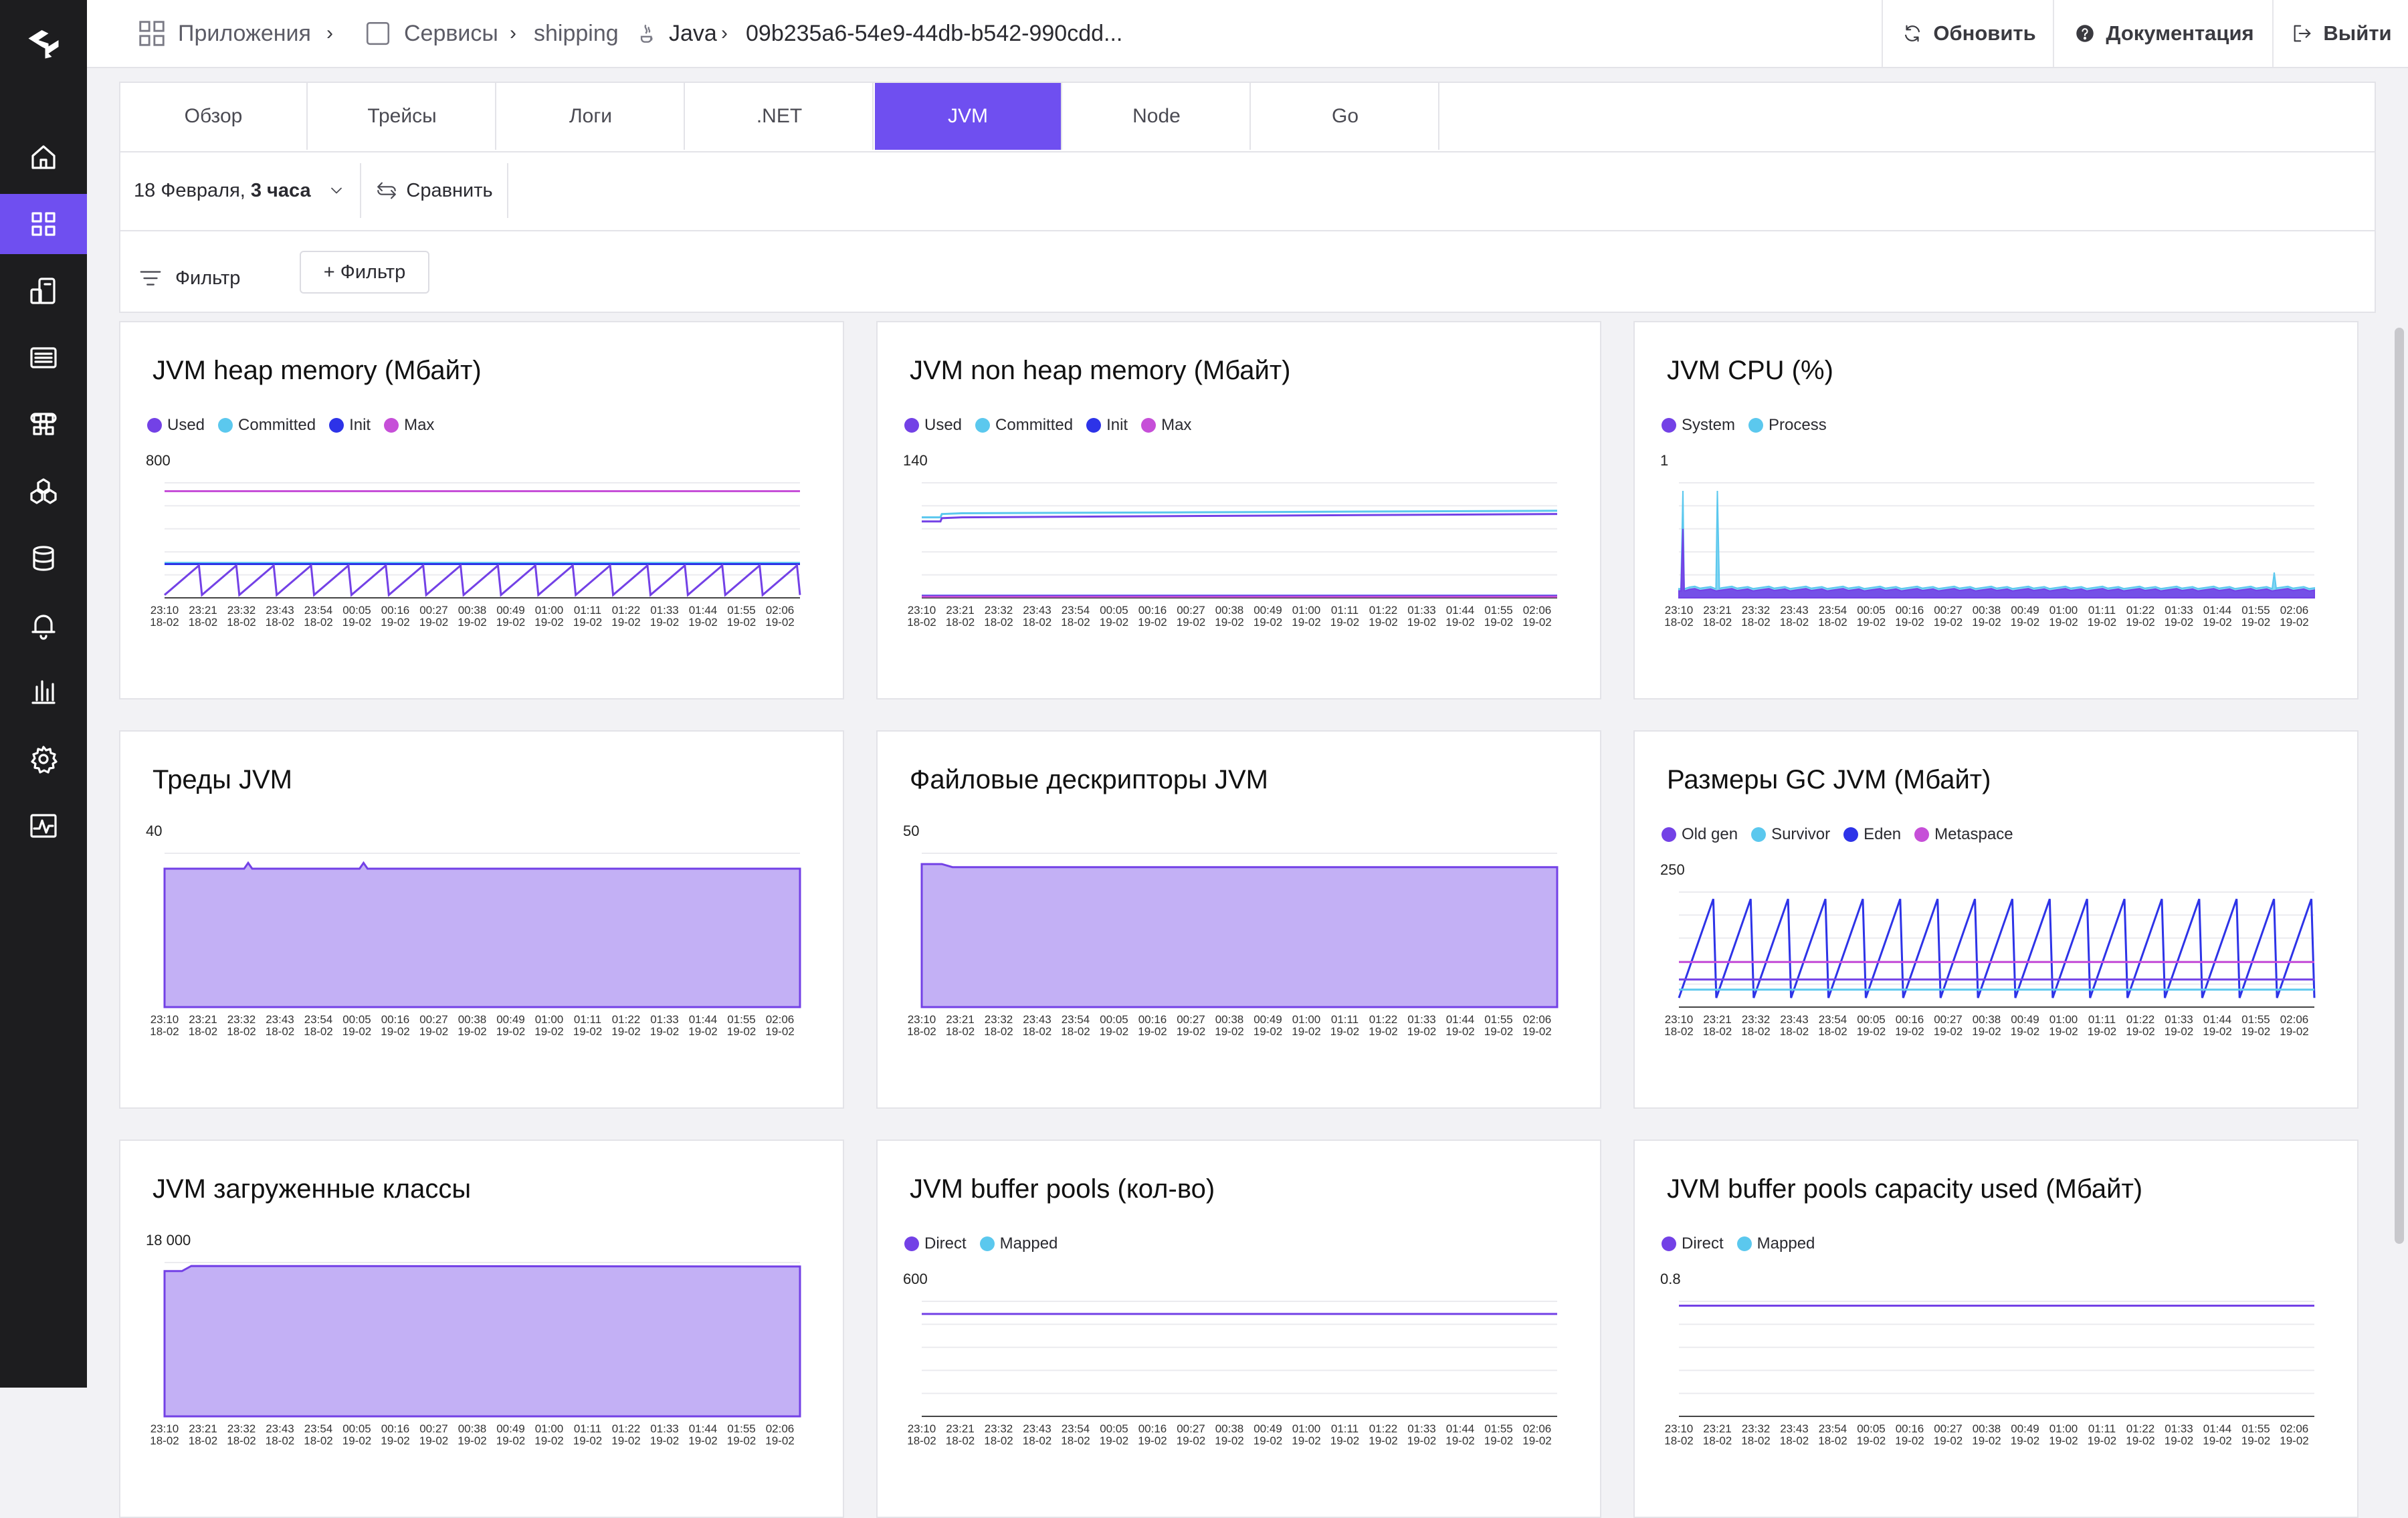 The height and width of the screenshot is (1518, 2408). What do you see at coordinates (378, 33) in the screenshot?
I see `square-icon` at bounding box center [378, 33].